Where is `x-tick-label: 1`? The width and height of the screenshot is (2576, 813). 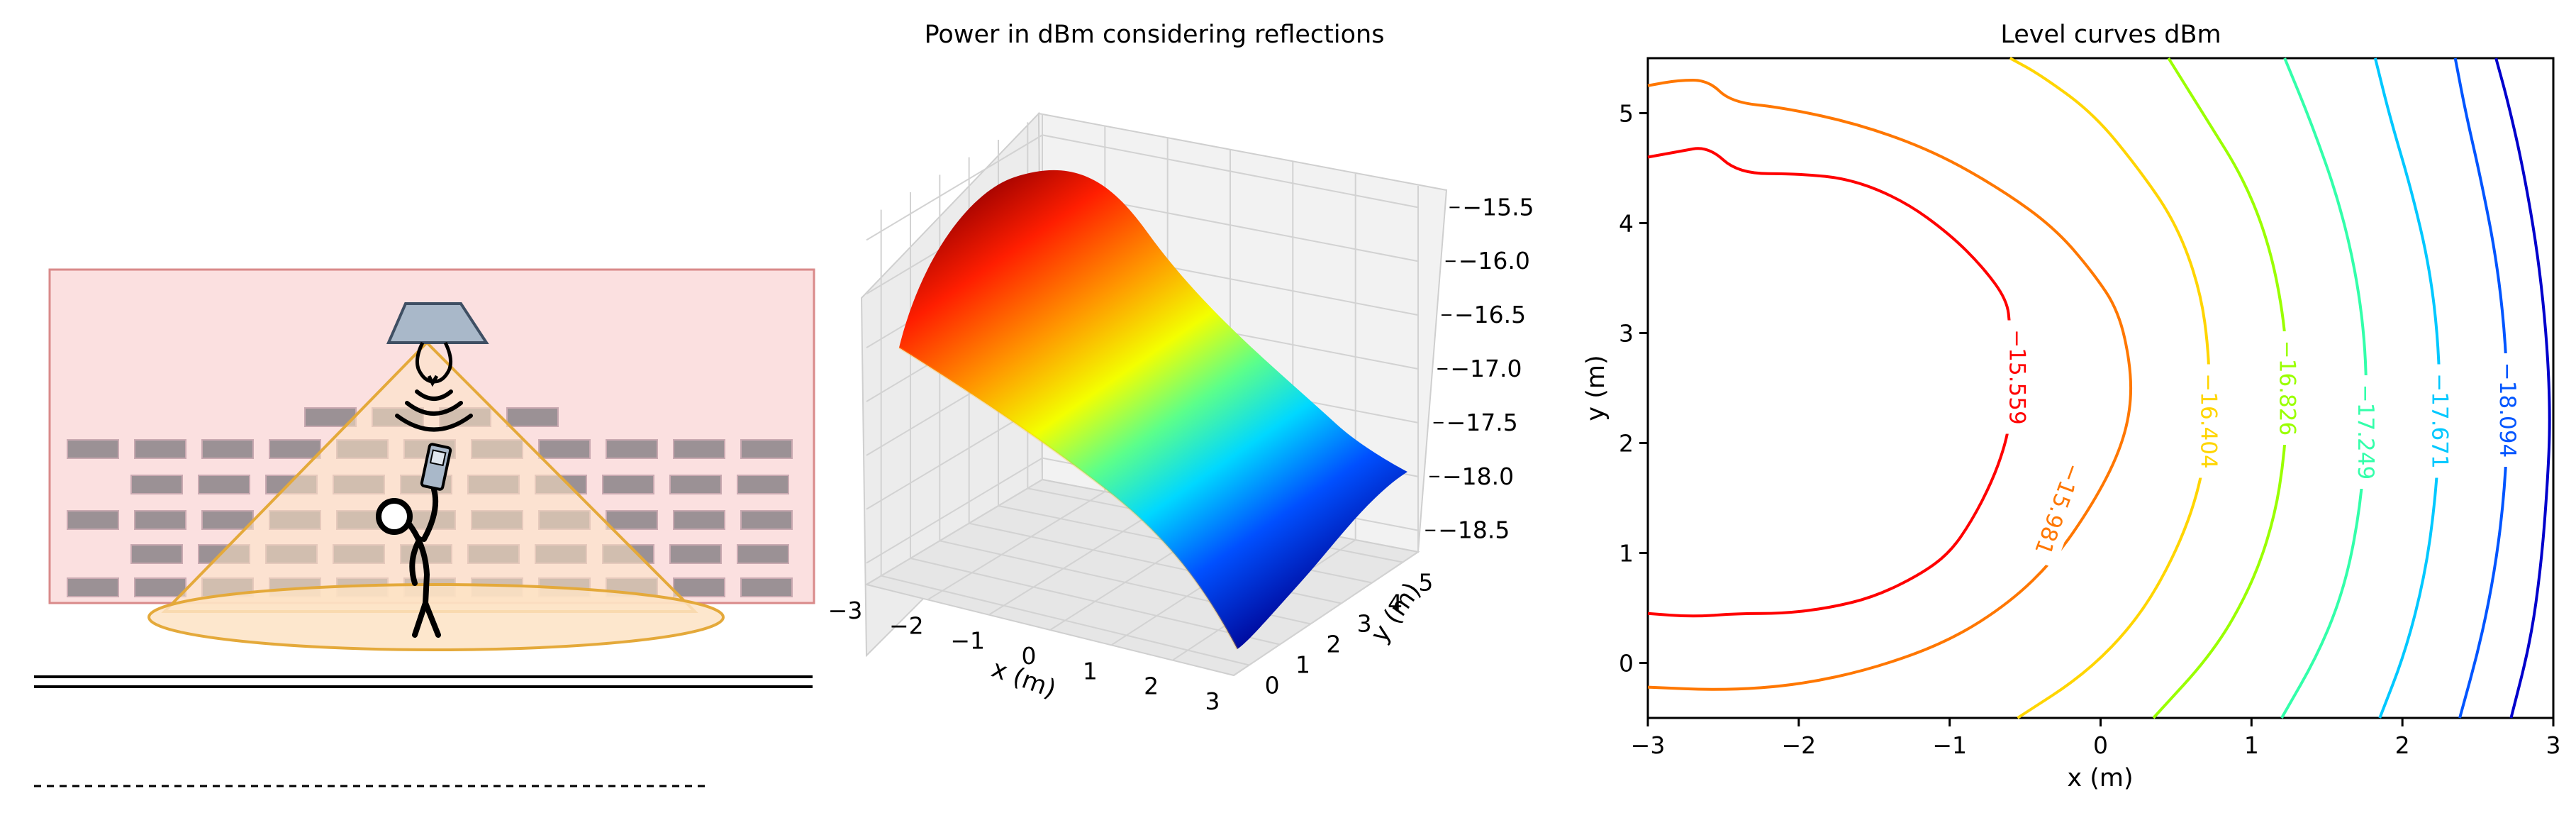
x-tick-label: 1 is located at coordinates (2251, 745).